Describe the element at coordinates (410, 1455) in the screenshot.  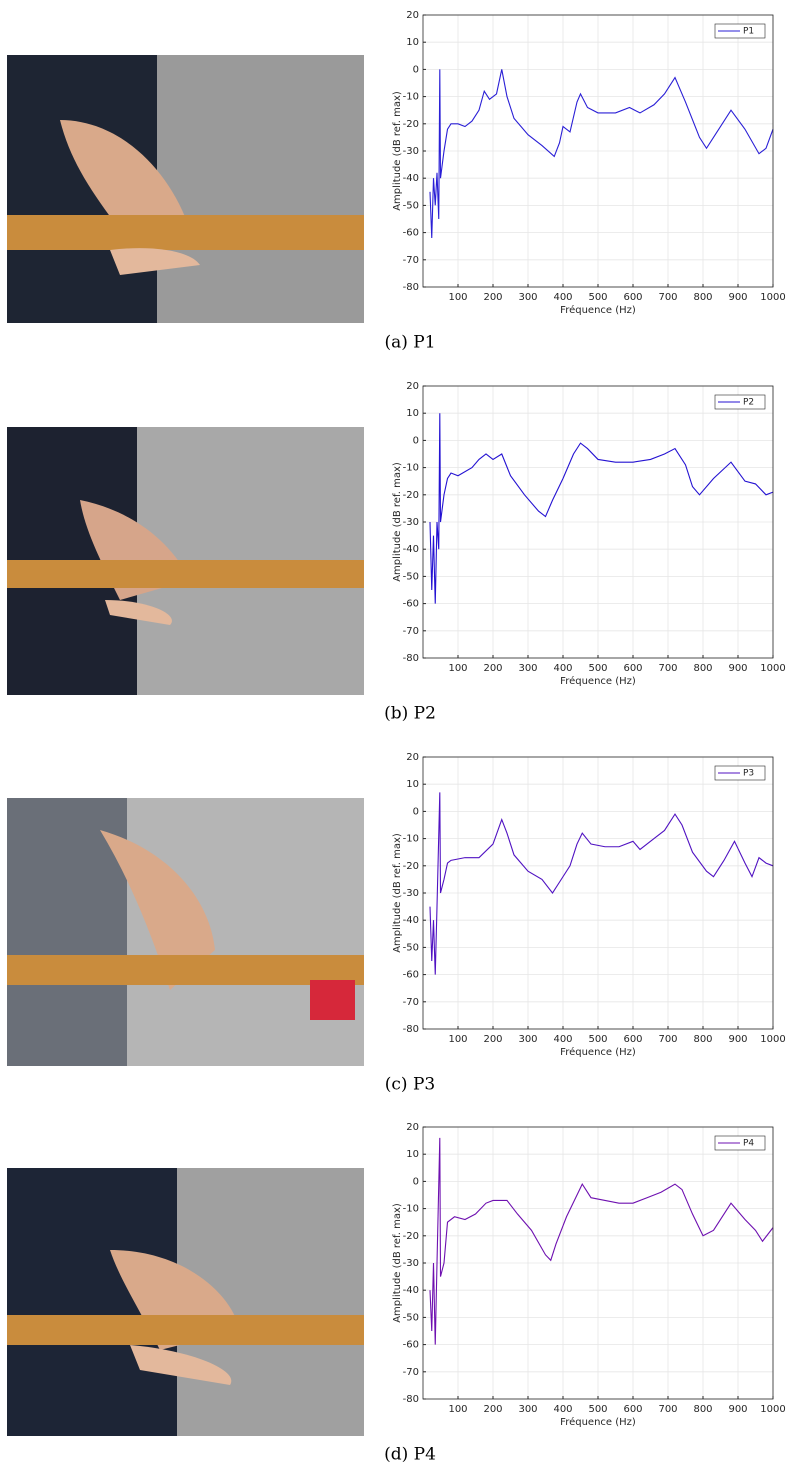
I see `caption: (d) P4` at that location.